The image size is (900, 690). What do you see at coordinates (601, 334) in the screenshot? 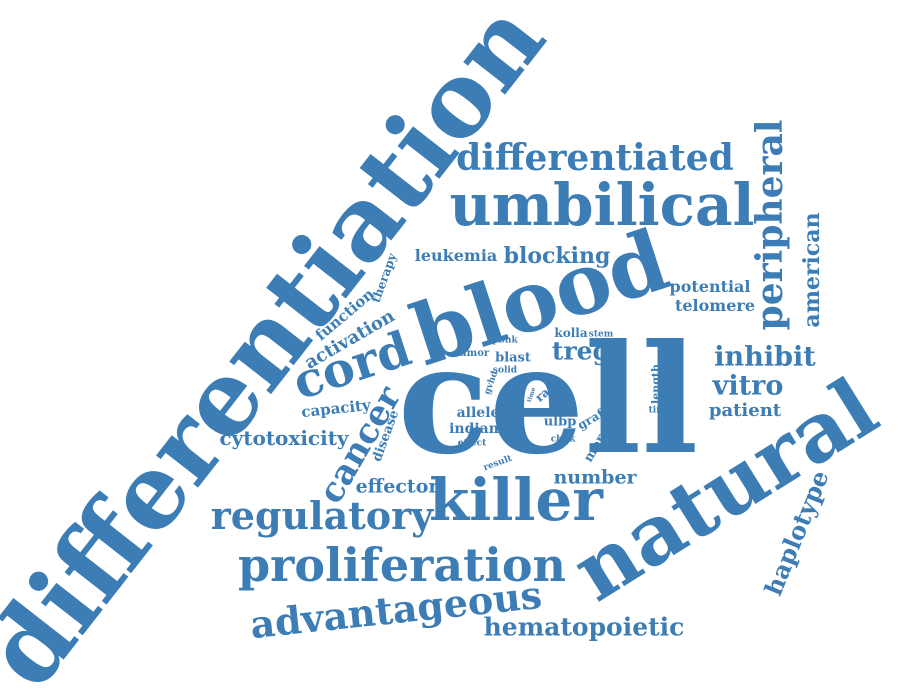
I see `word-stem: stem` at bounding box center [601, 334].